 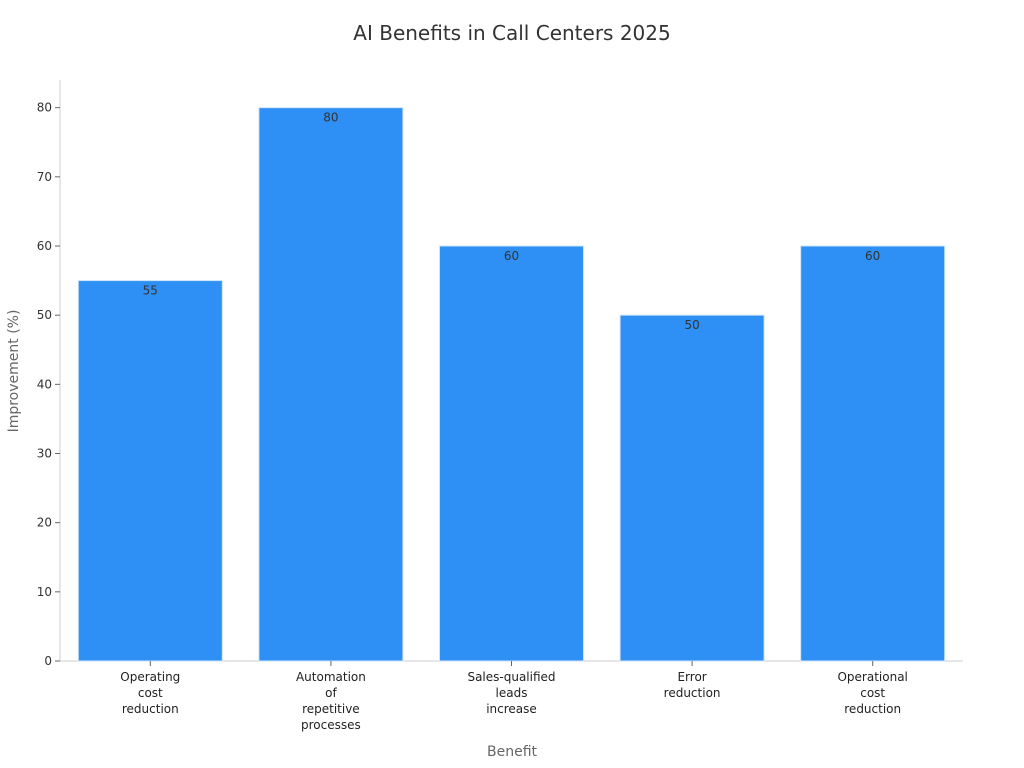 I want to click on bar-value-label: 55, so click(x=150, y=291).